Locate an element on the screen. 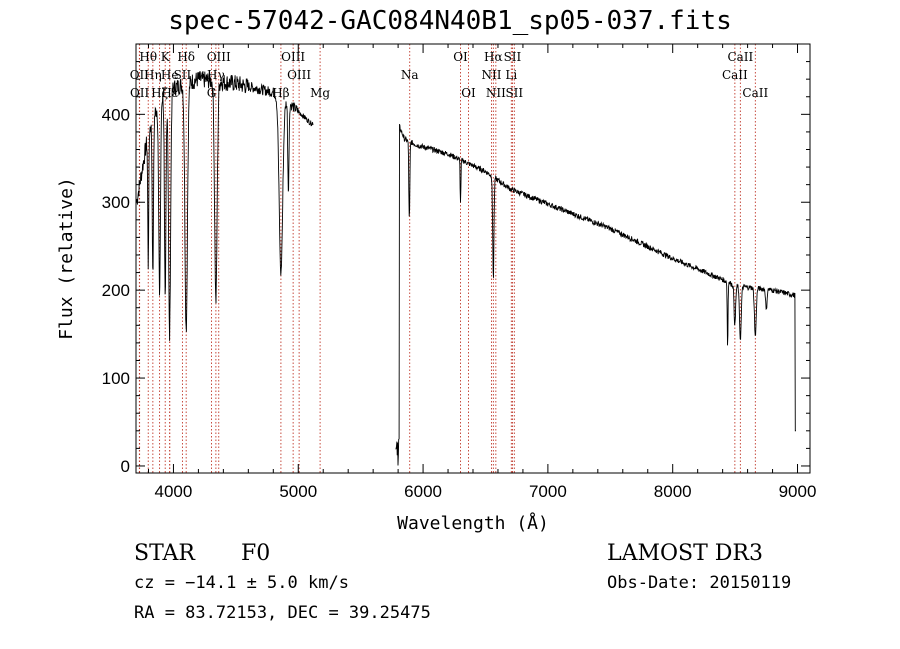 This screenshot has width=900, height=649. object-class: STAR is located at coordinates (164, 553).